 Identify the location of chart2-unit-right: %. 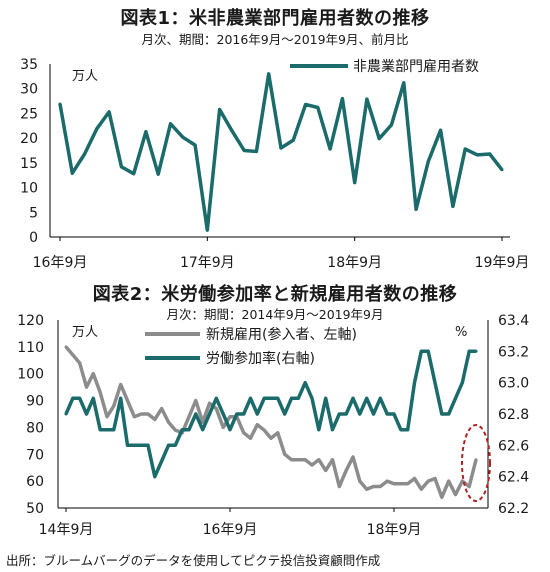
(461, 332).